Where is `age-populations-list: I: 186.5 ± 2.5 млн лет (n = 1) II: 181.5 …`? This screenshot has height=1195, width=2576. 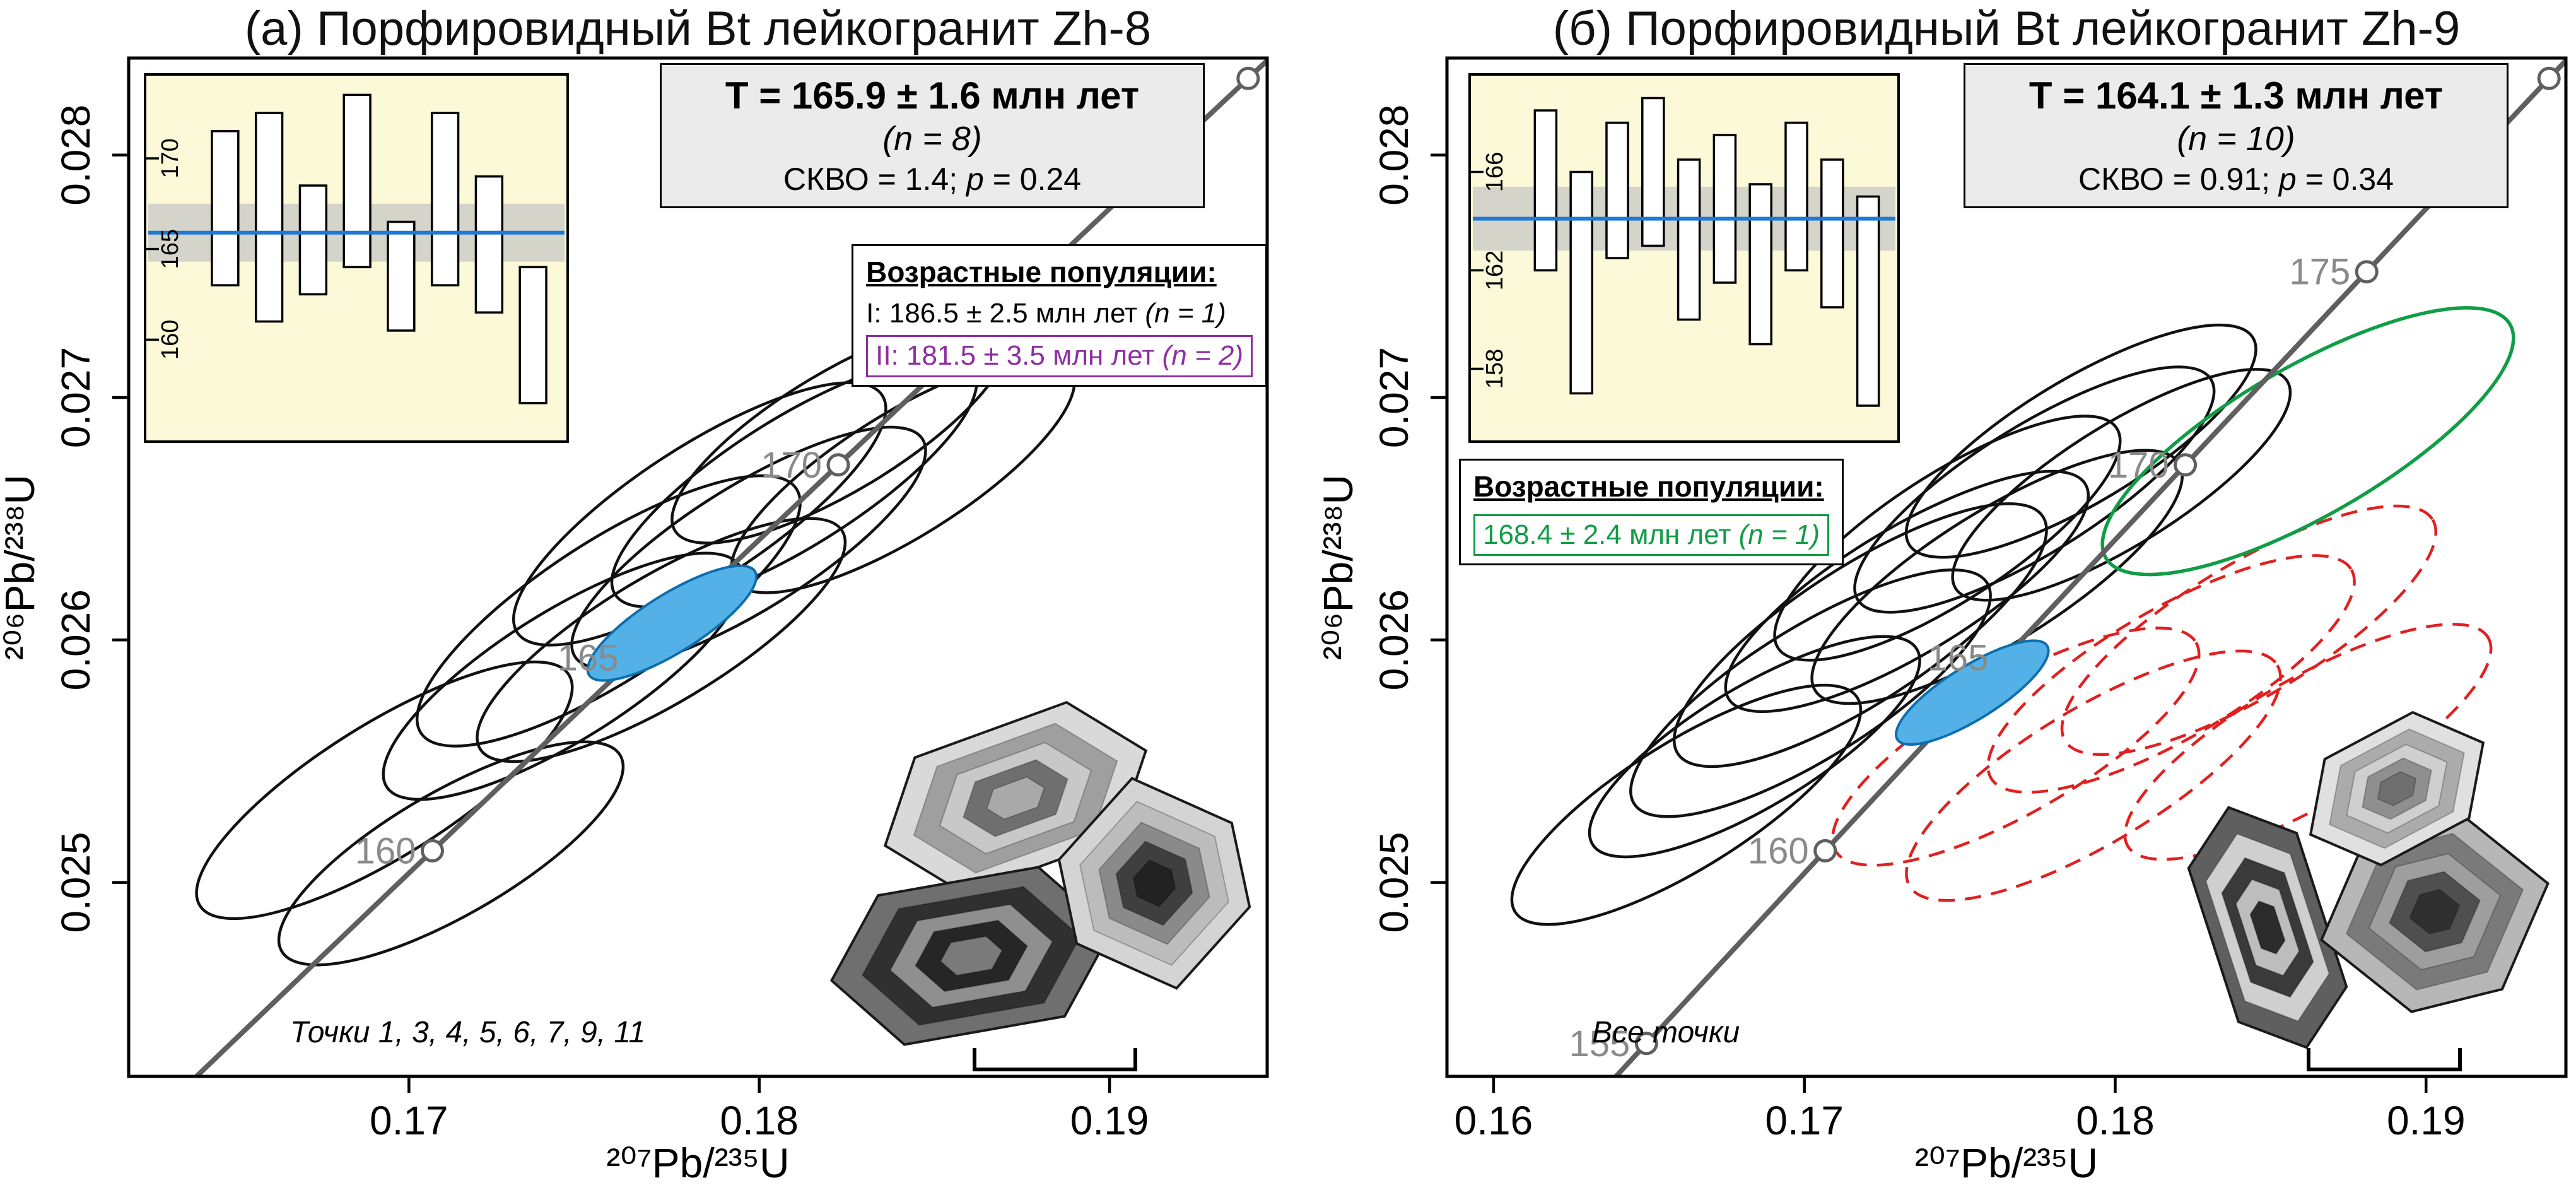 age-populations-list: I: 186.5 ± 2.5 млн лет (n = 1) II: 181.5 … is located at coordinates (1059, 336).